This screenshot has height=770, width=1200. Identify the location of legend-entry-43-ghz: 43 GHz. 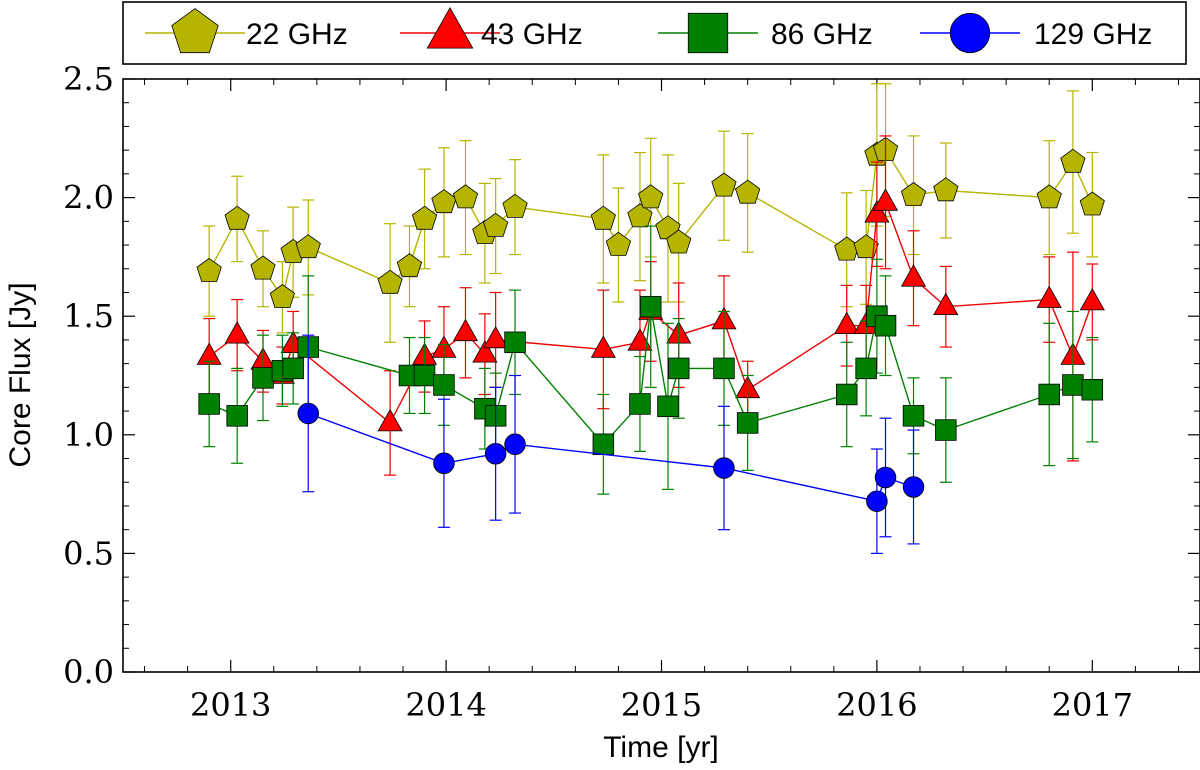
(491, 28).